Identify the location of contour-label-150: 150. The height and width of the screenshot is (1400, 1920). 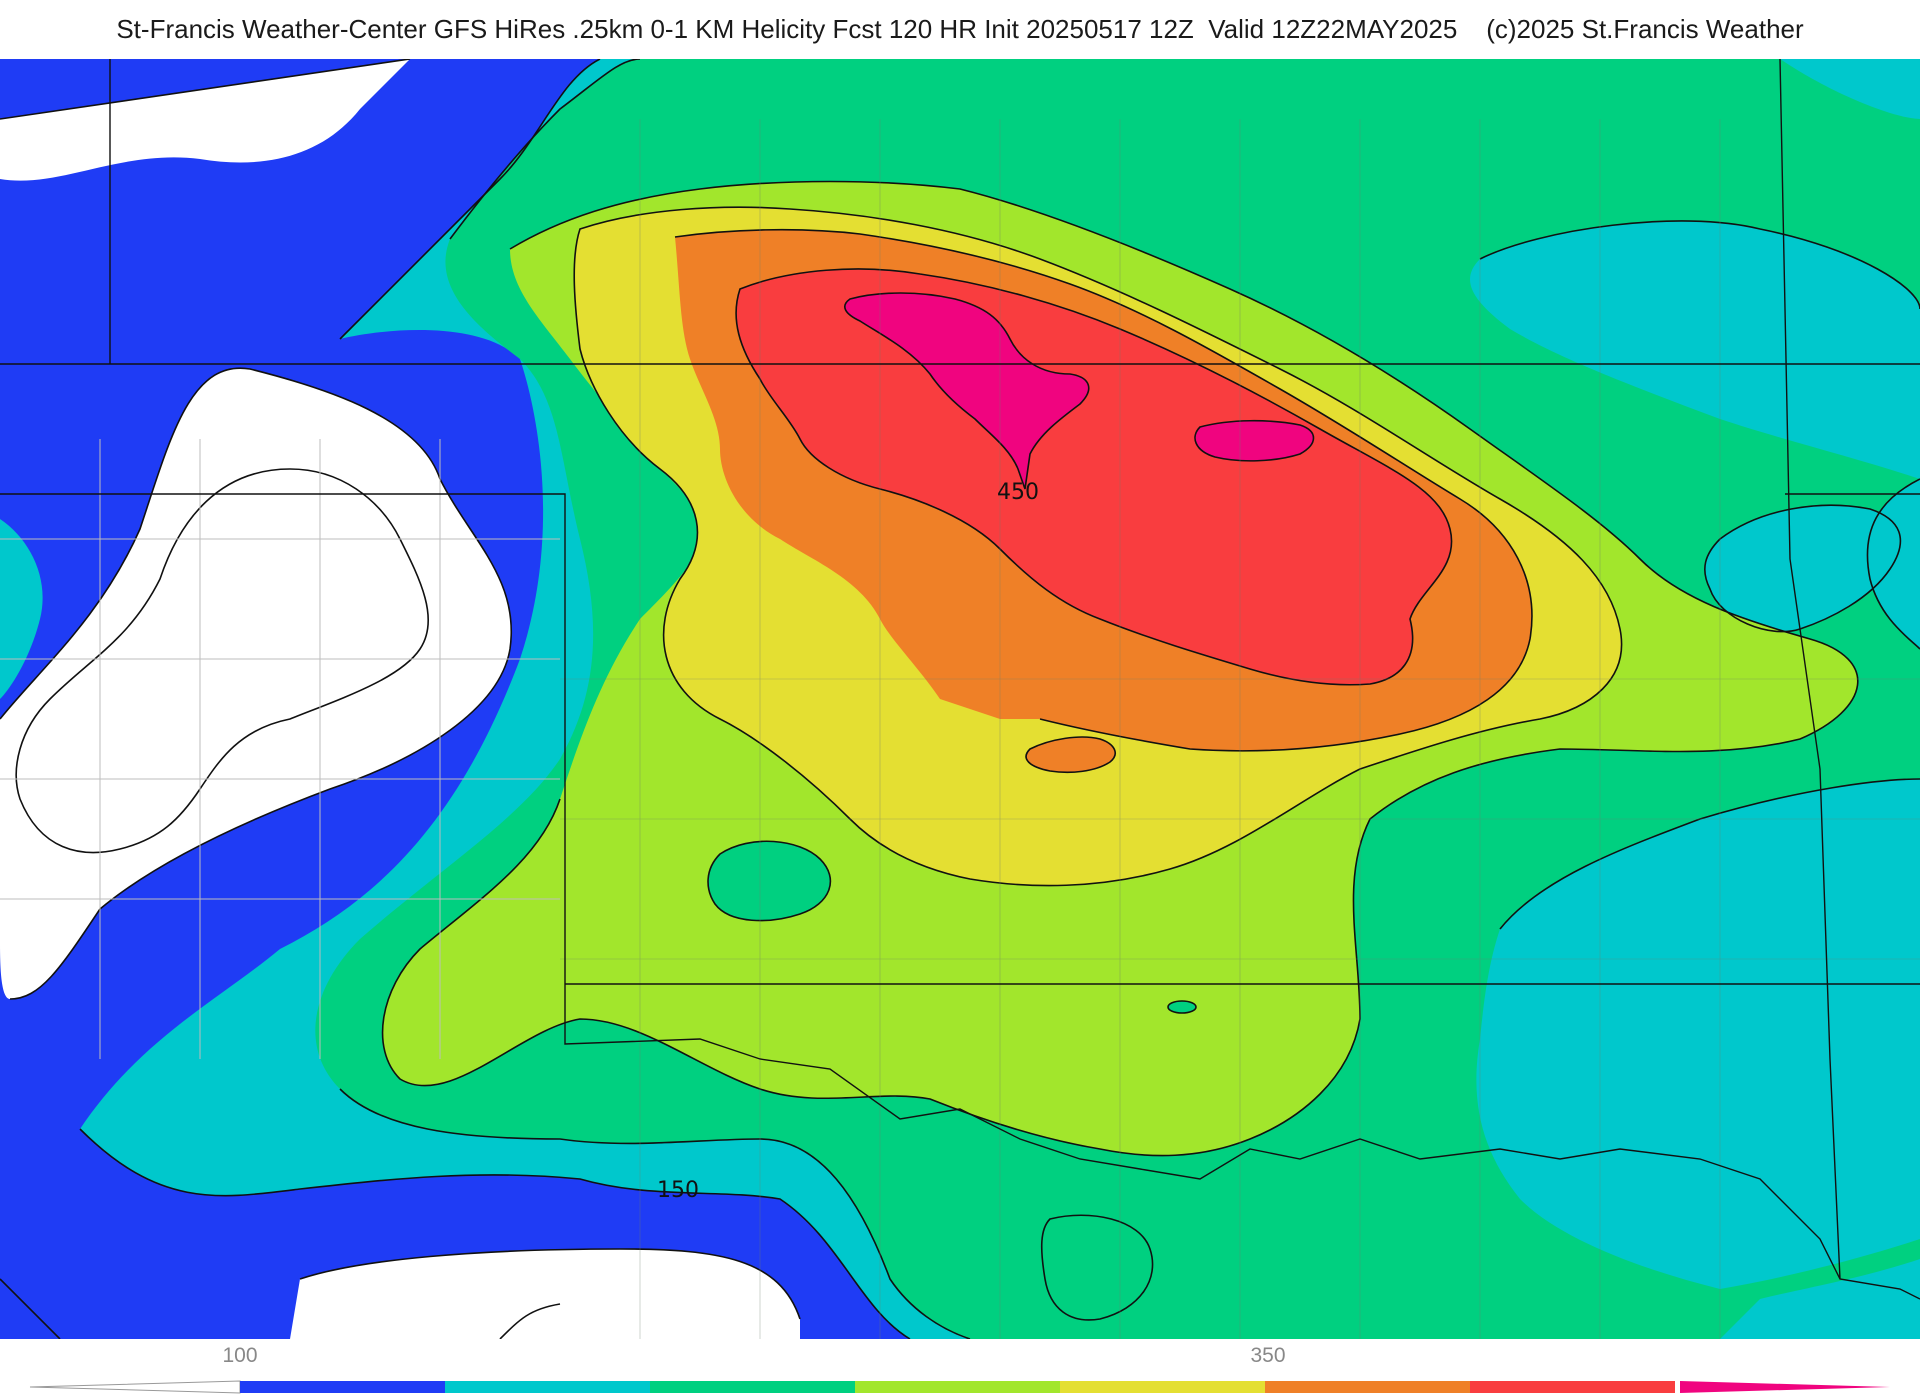
(678, 1190).